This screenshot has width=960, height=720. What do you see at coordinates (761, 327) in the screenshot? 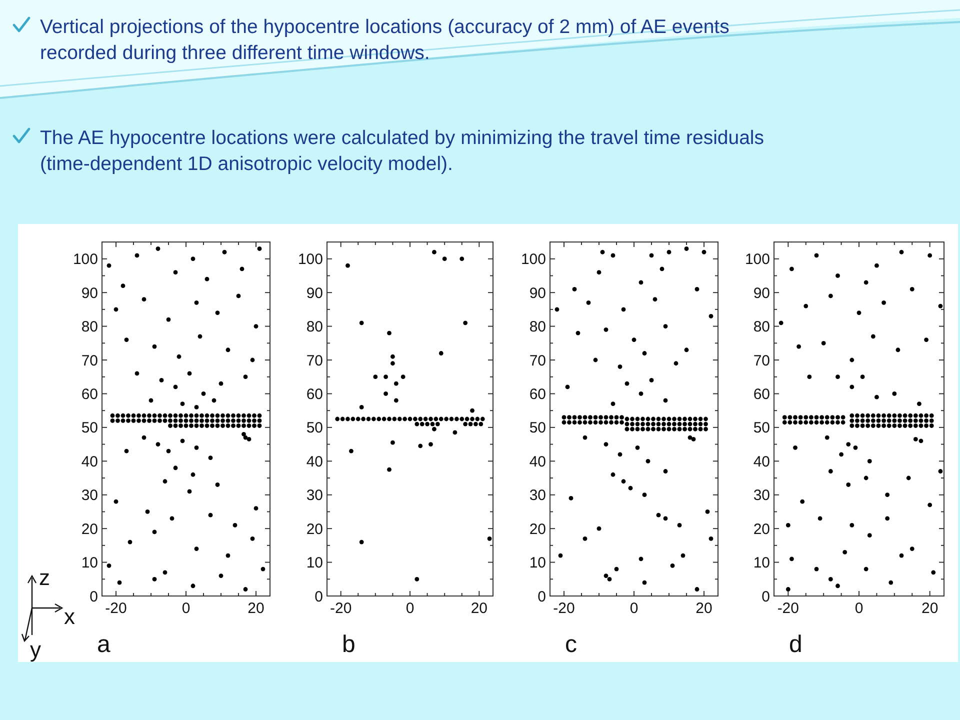
I see `y-tick-label: 80` at bounding box center [761, 327].